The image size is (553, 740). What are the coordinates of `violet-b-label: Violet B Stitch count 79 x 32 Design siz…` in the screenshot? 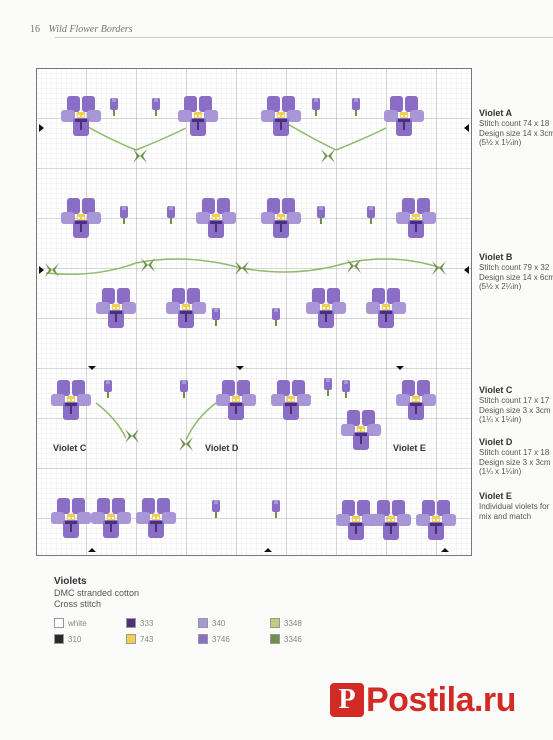 It's located at (516, 272).